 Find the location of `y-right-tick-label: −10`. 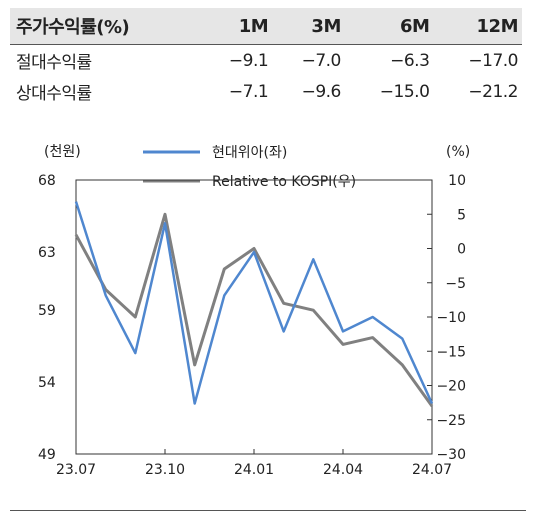

y-right-tick-label: −10 is located at coordinates (451, 318).